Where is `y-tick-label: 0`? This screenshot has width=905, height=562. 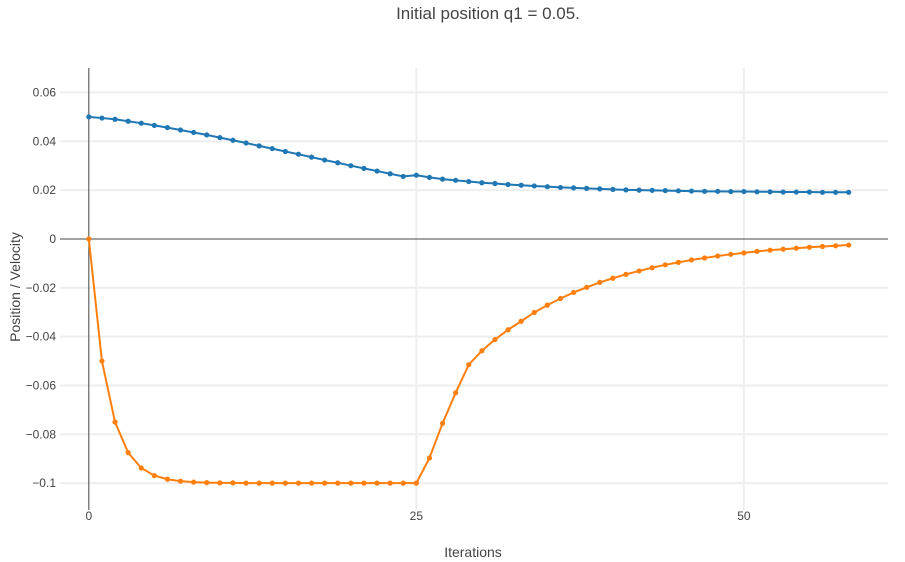
y-tick-label: 0 is located at coordinates (52, 239).